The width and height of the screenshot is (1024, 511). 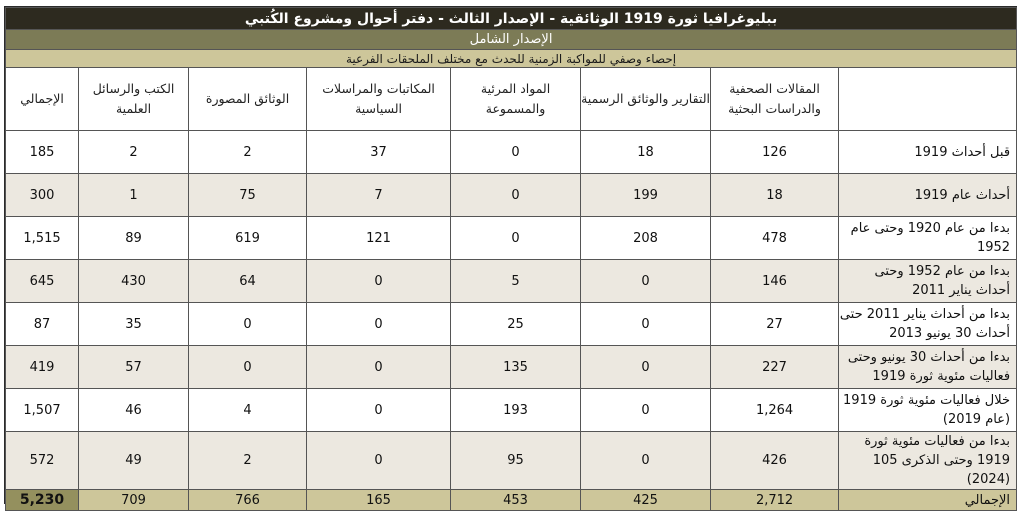 What do you see at coordinates (42, 281) in the screenshot?
I see `row-total-cell: 645` at bounding box center [42, 281].